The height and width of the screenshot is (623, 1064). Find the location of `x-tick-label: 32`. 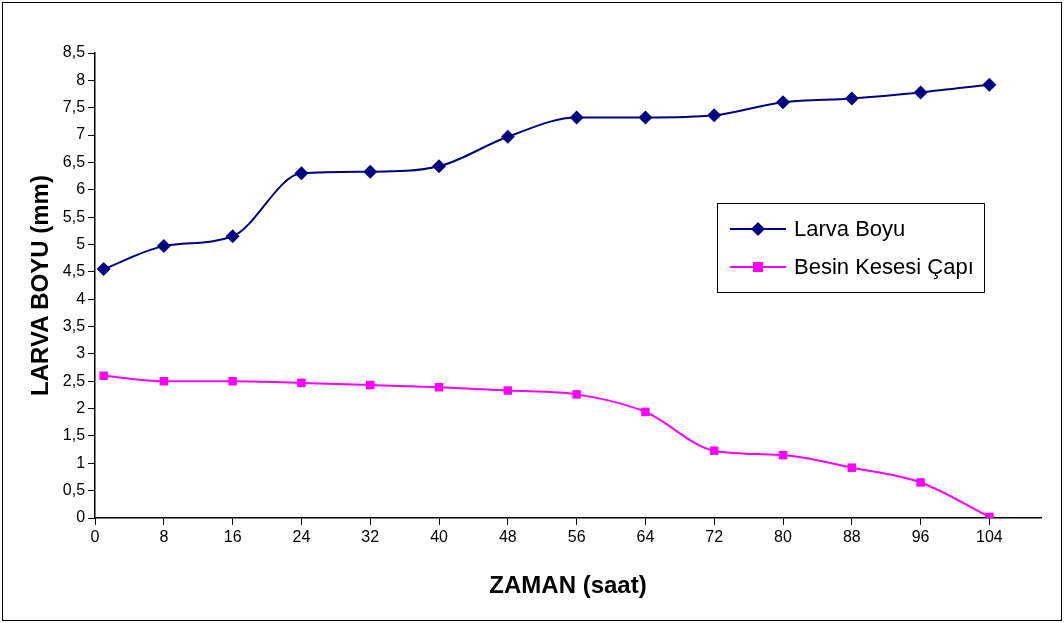

x-tick-label: 32 is located at coordinates (370, 537).